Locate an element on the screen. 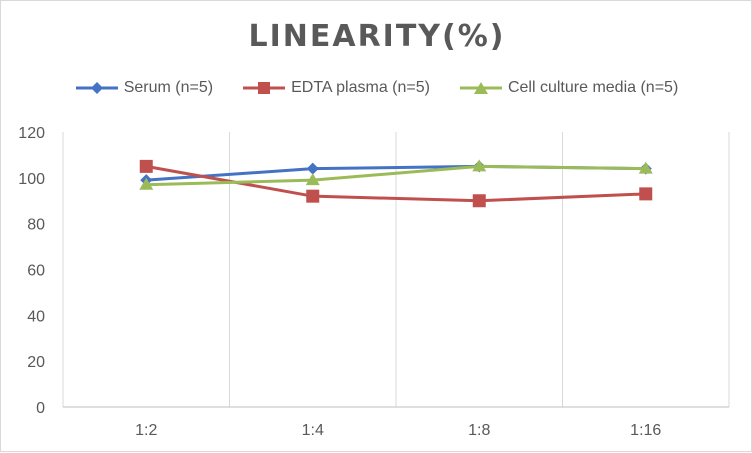 Image resolution: width=752 pixels, height=453 pixels. chart-title: LINEARITY(%) is located at coordinates (377, 36).